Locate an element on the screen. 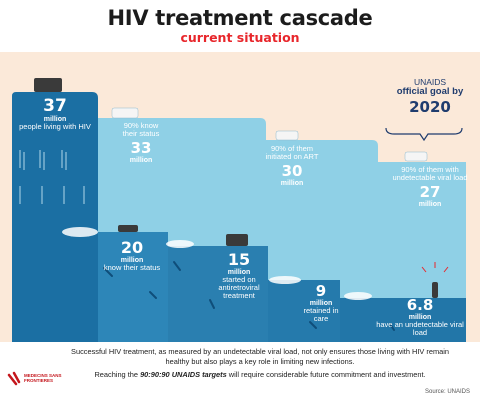  people-group-top is located at coordinates (48, 85).